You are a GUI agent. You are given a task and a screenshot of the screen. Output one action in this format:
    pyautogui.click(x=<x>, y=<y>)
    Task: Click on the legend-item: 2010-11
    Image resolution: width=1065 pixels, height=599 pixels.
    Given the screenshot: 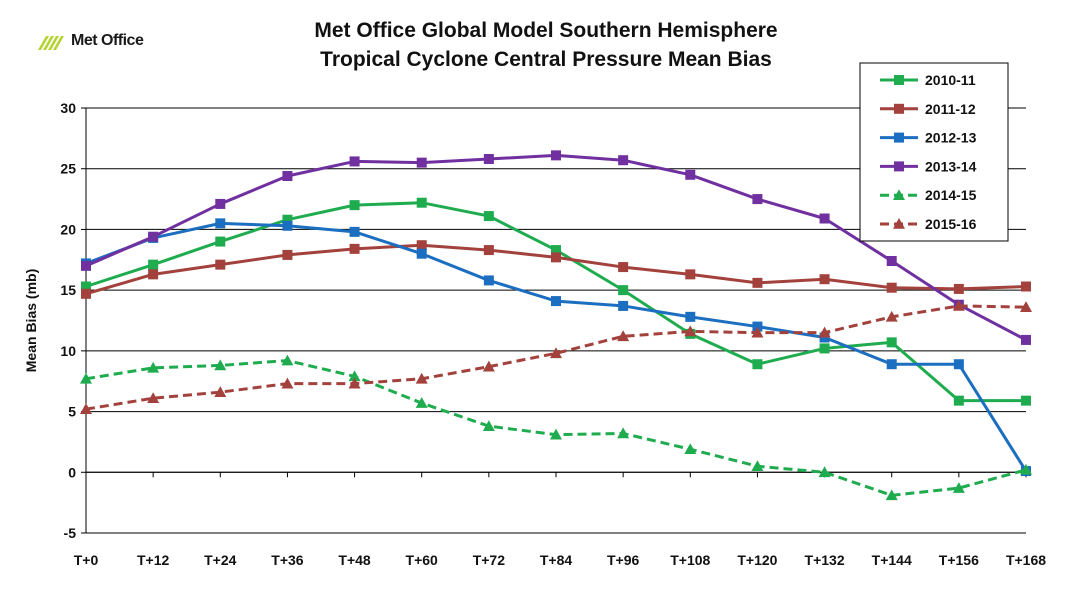 What is the action you would take?
    pyautogui.click(x=928, y=80)
    